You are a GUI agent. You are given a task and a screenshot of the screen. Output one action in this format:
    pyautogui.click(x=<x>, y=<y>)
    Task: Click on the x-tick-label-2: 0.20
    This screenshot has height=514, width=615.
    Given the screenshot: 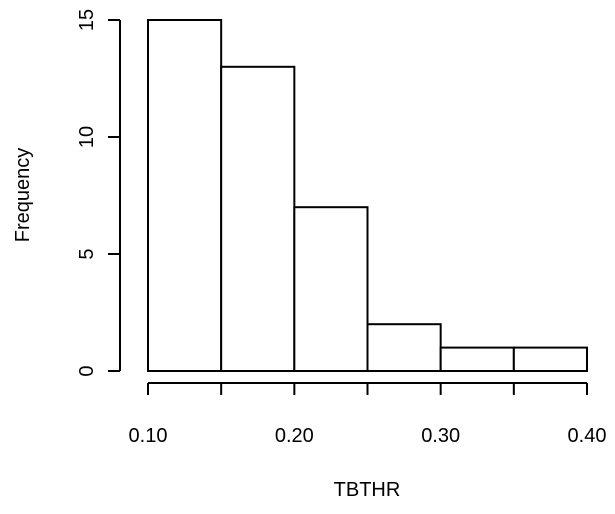 What is the action you would take?
    pyautogui.click(x=294, y=436)
    